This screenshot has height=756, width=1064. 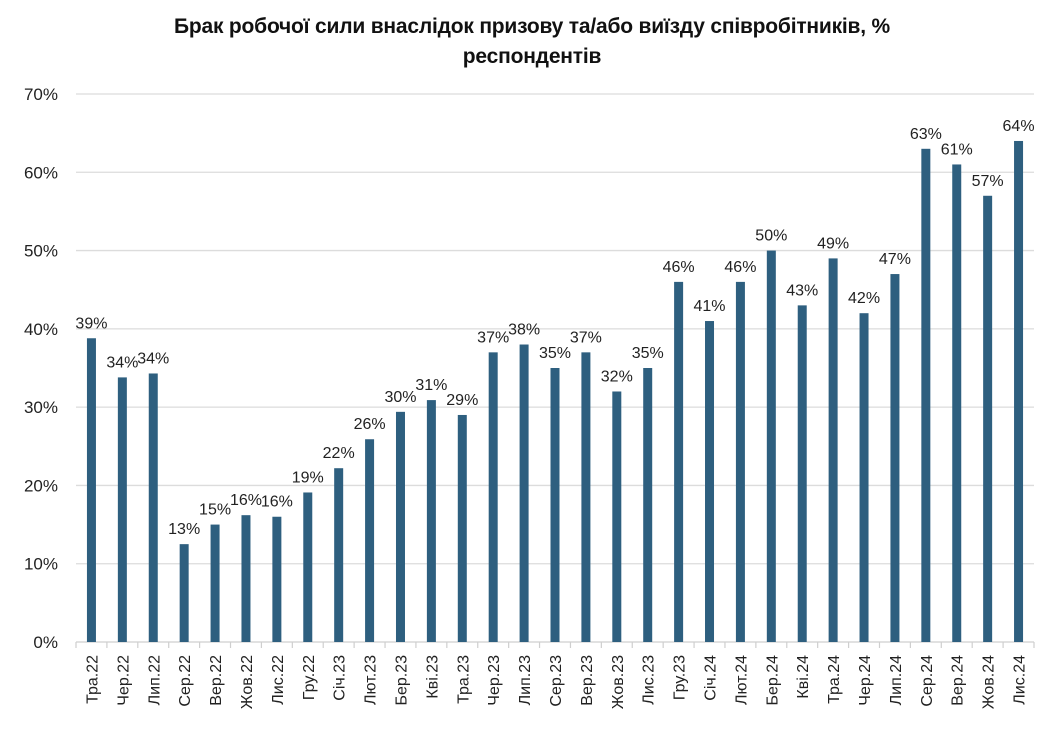 What do you see at coordinates (556, 681) in the screenshot?
I see `x-tick-label: Сер.23` at bounding box center [556, 681].